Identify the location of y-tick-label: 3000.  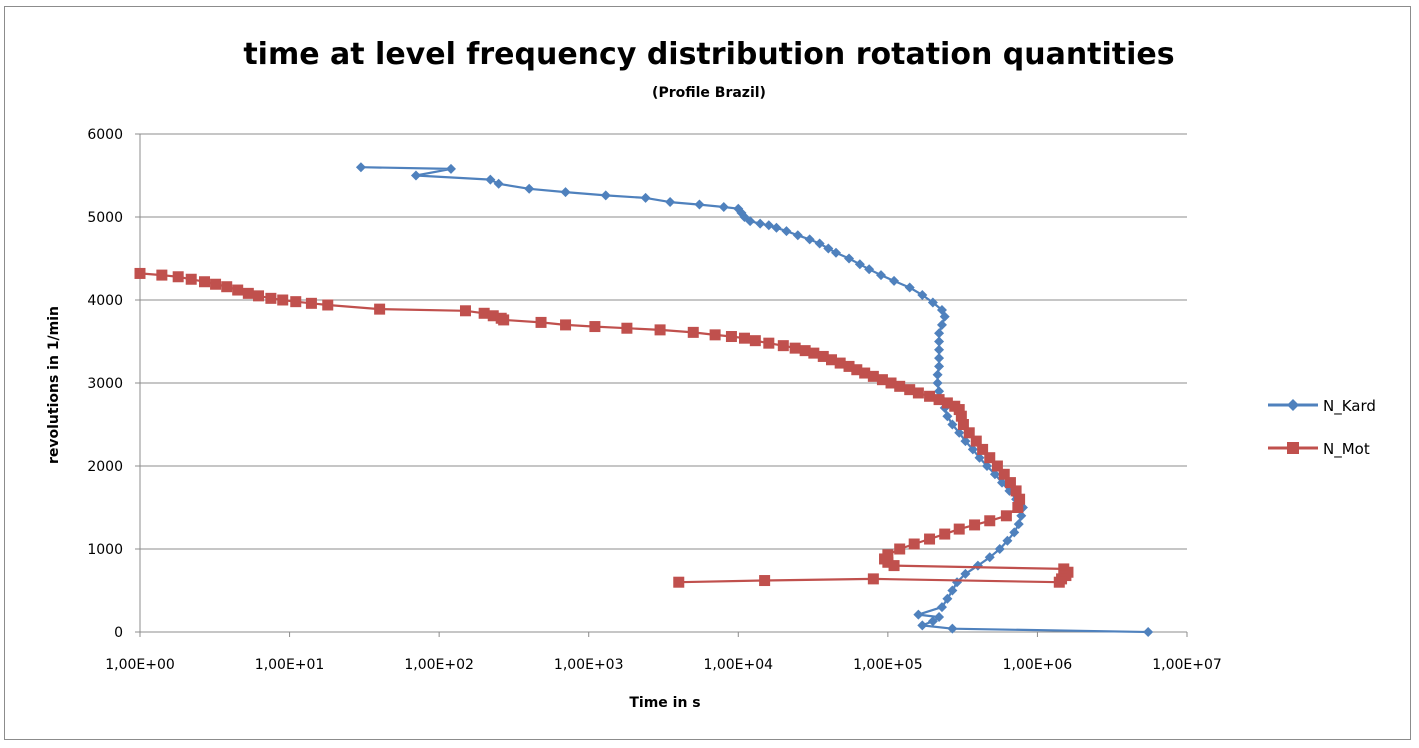
(105, 384).